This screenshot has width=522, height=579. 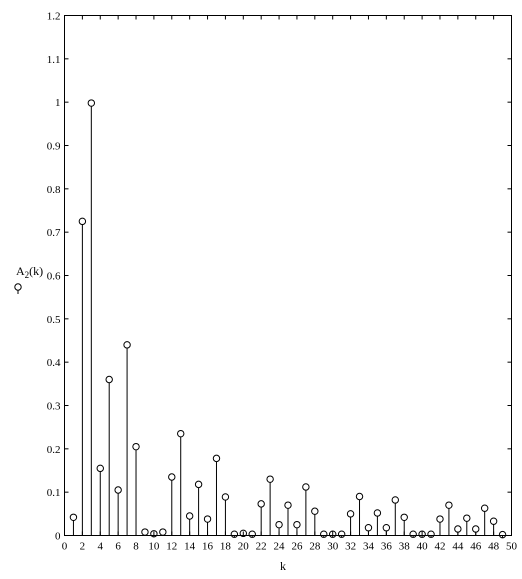 I want to click on y-axis-label: A2(k), so click(x=29, y=272).